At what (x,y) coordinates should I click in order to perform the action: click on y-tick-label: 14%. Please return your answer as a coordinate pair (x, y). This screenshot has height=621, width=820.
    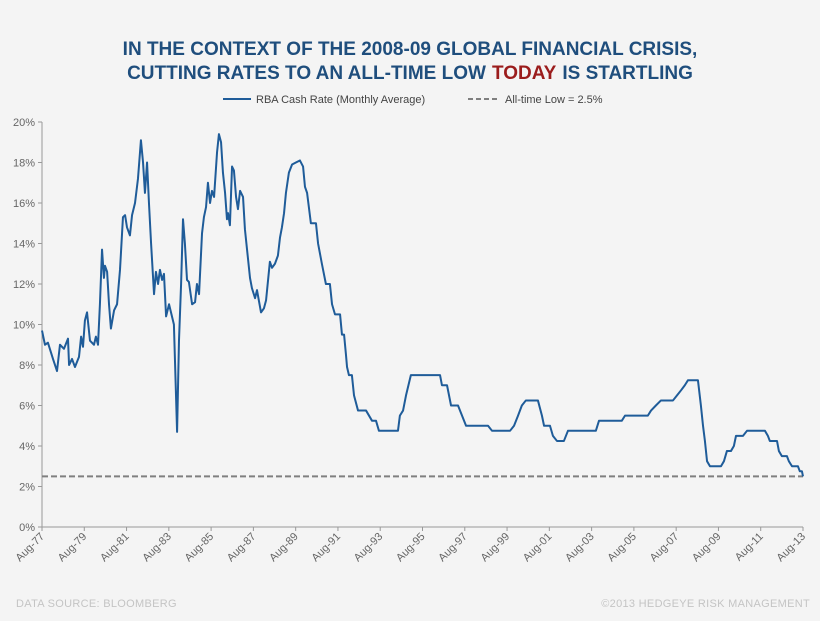
    Looking at the image, I should click on (24, 245).